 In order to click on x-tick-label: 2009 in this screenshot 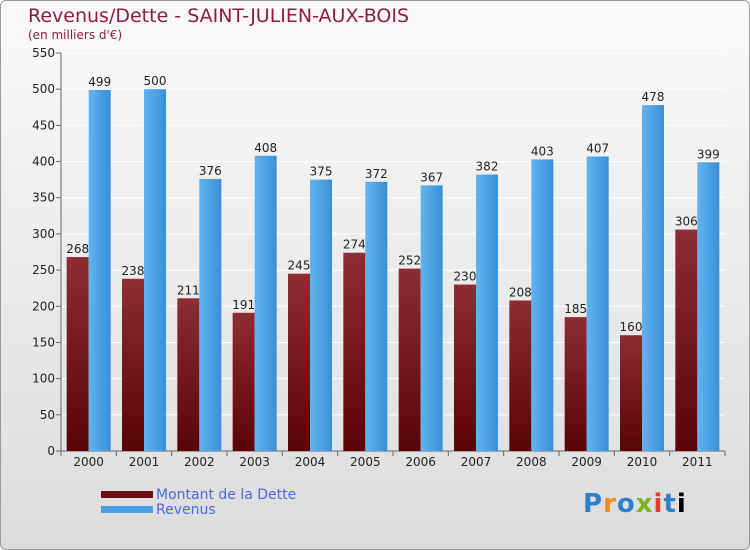, I will do `click(586, 462)`.